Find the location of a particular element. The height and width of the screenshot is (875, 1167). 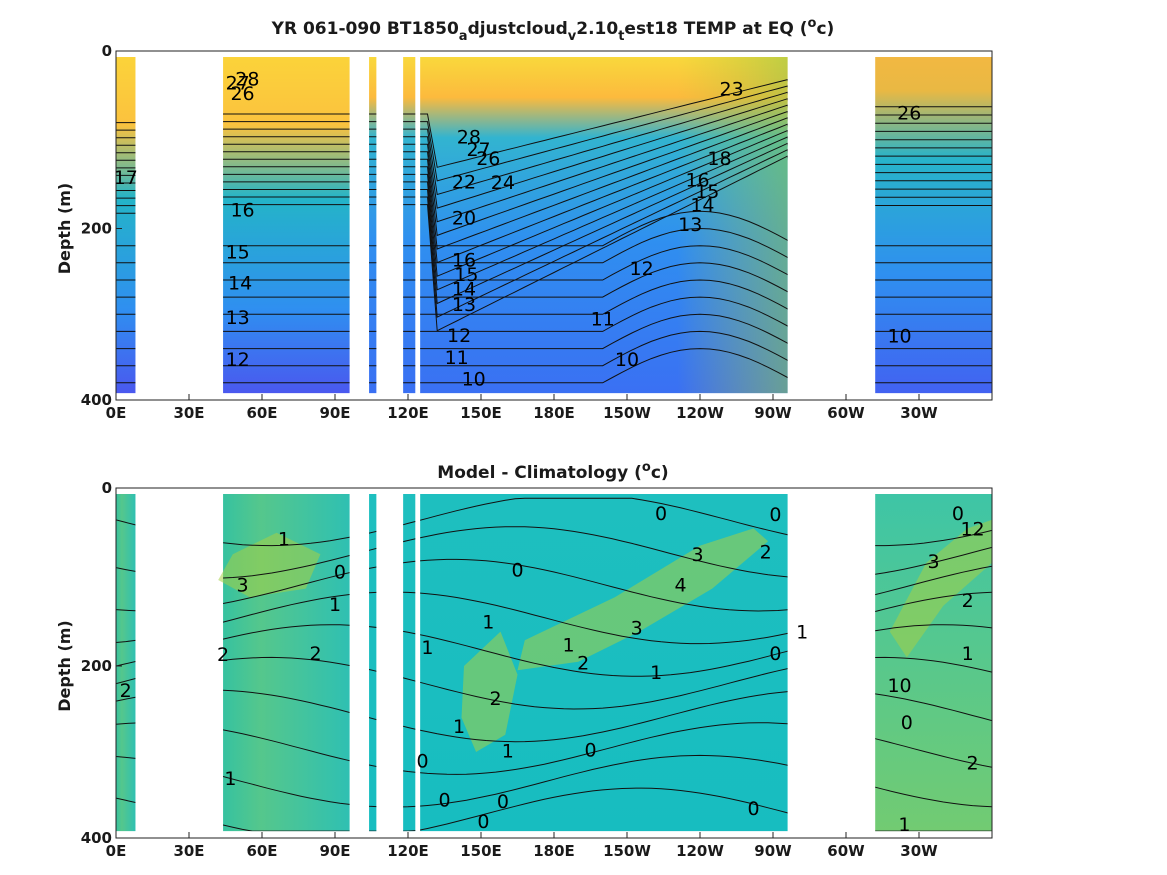

contour-label: 23 is located at coordinates (732, 90).